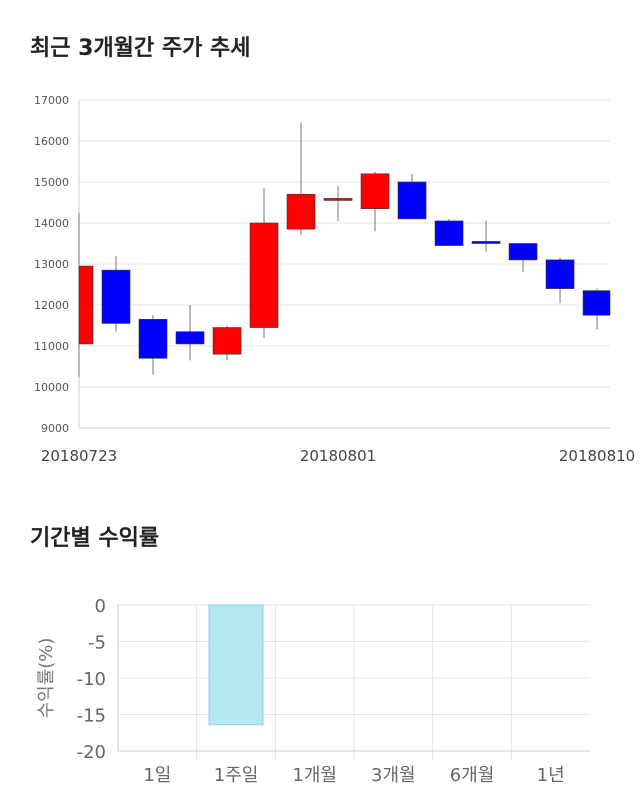 The image size is (640, 810). Describe the element at coordinates (51, 346) in the screenshot. I see `y-tick-label: 11000` at that location.